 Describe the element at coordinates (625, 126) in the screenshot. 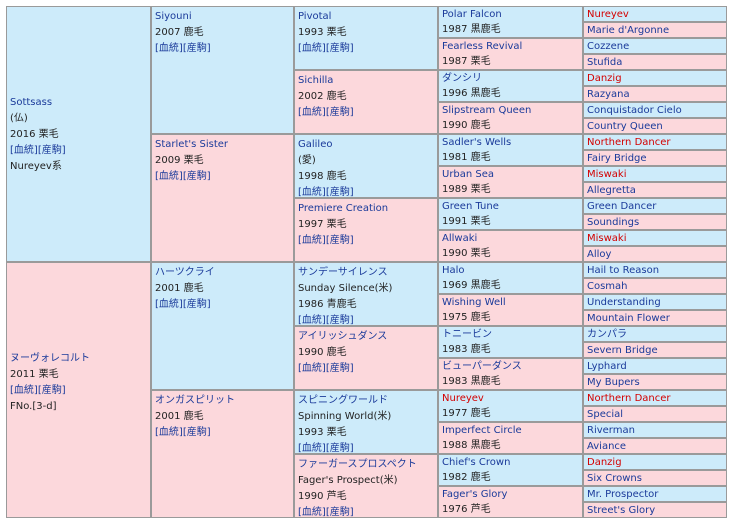

I see `horse-name-link: Country Queen` at that location.